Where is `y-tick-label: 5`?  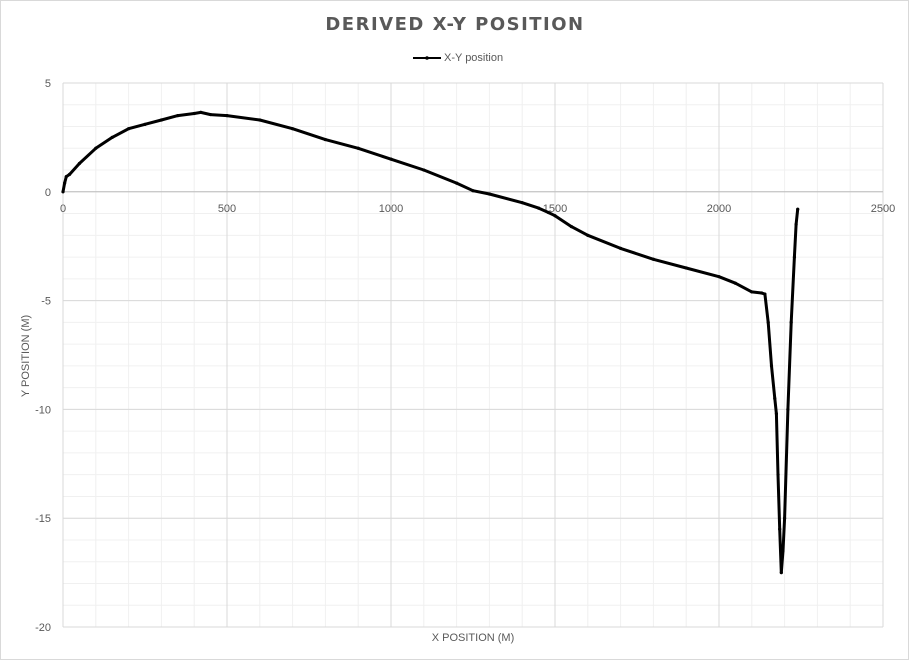 y-tick-label: 5 is located at coordinates (48, 84).